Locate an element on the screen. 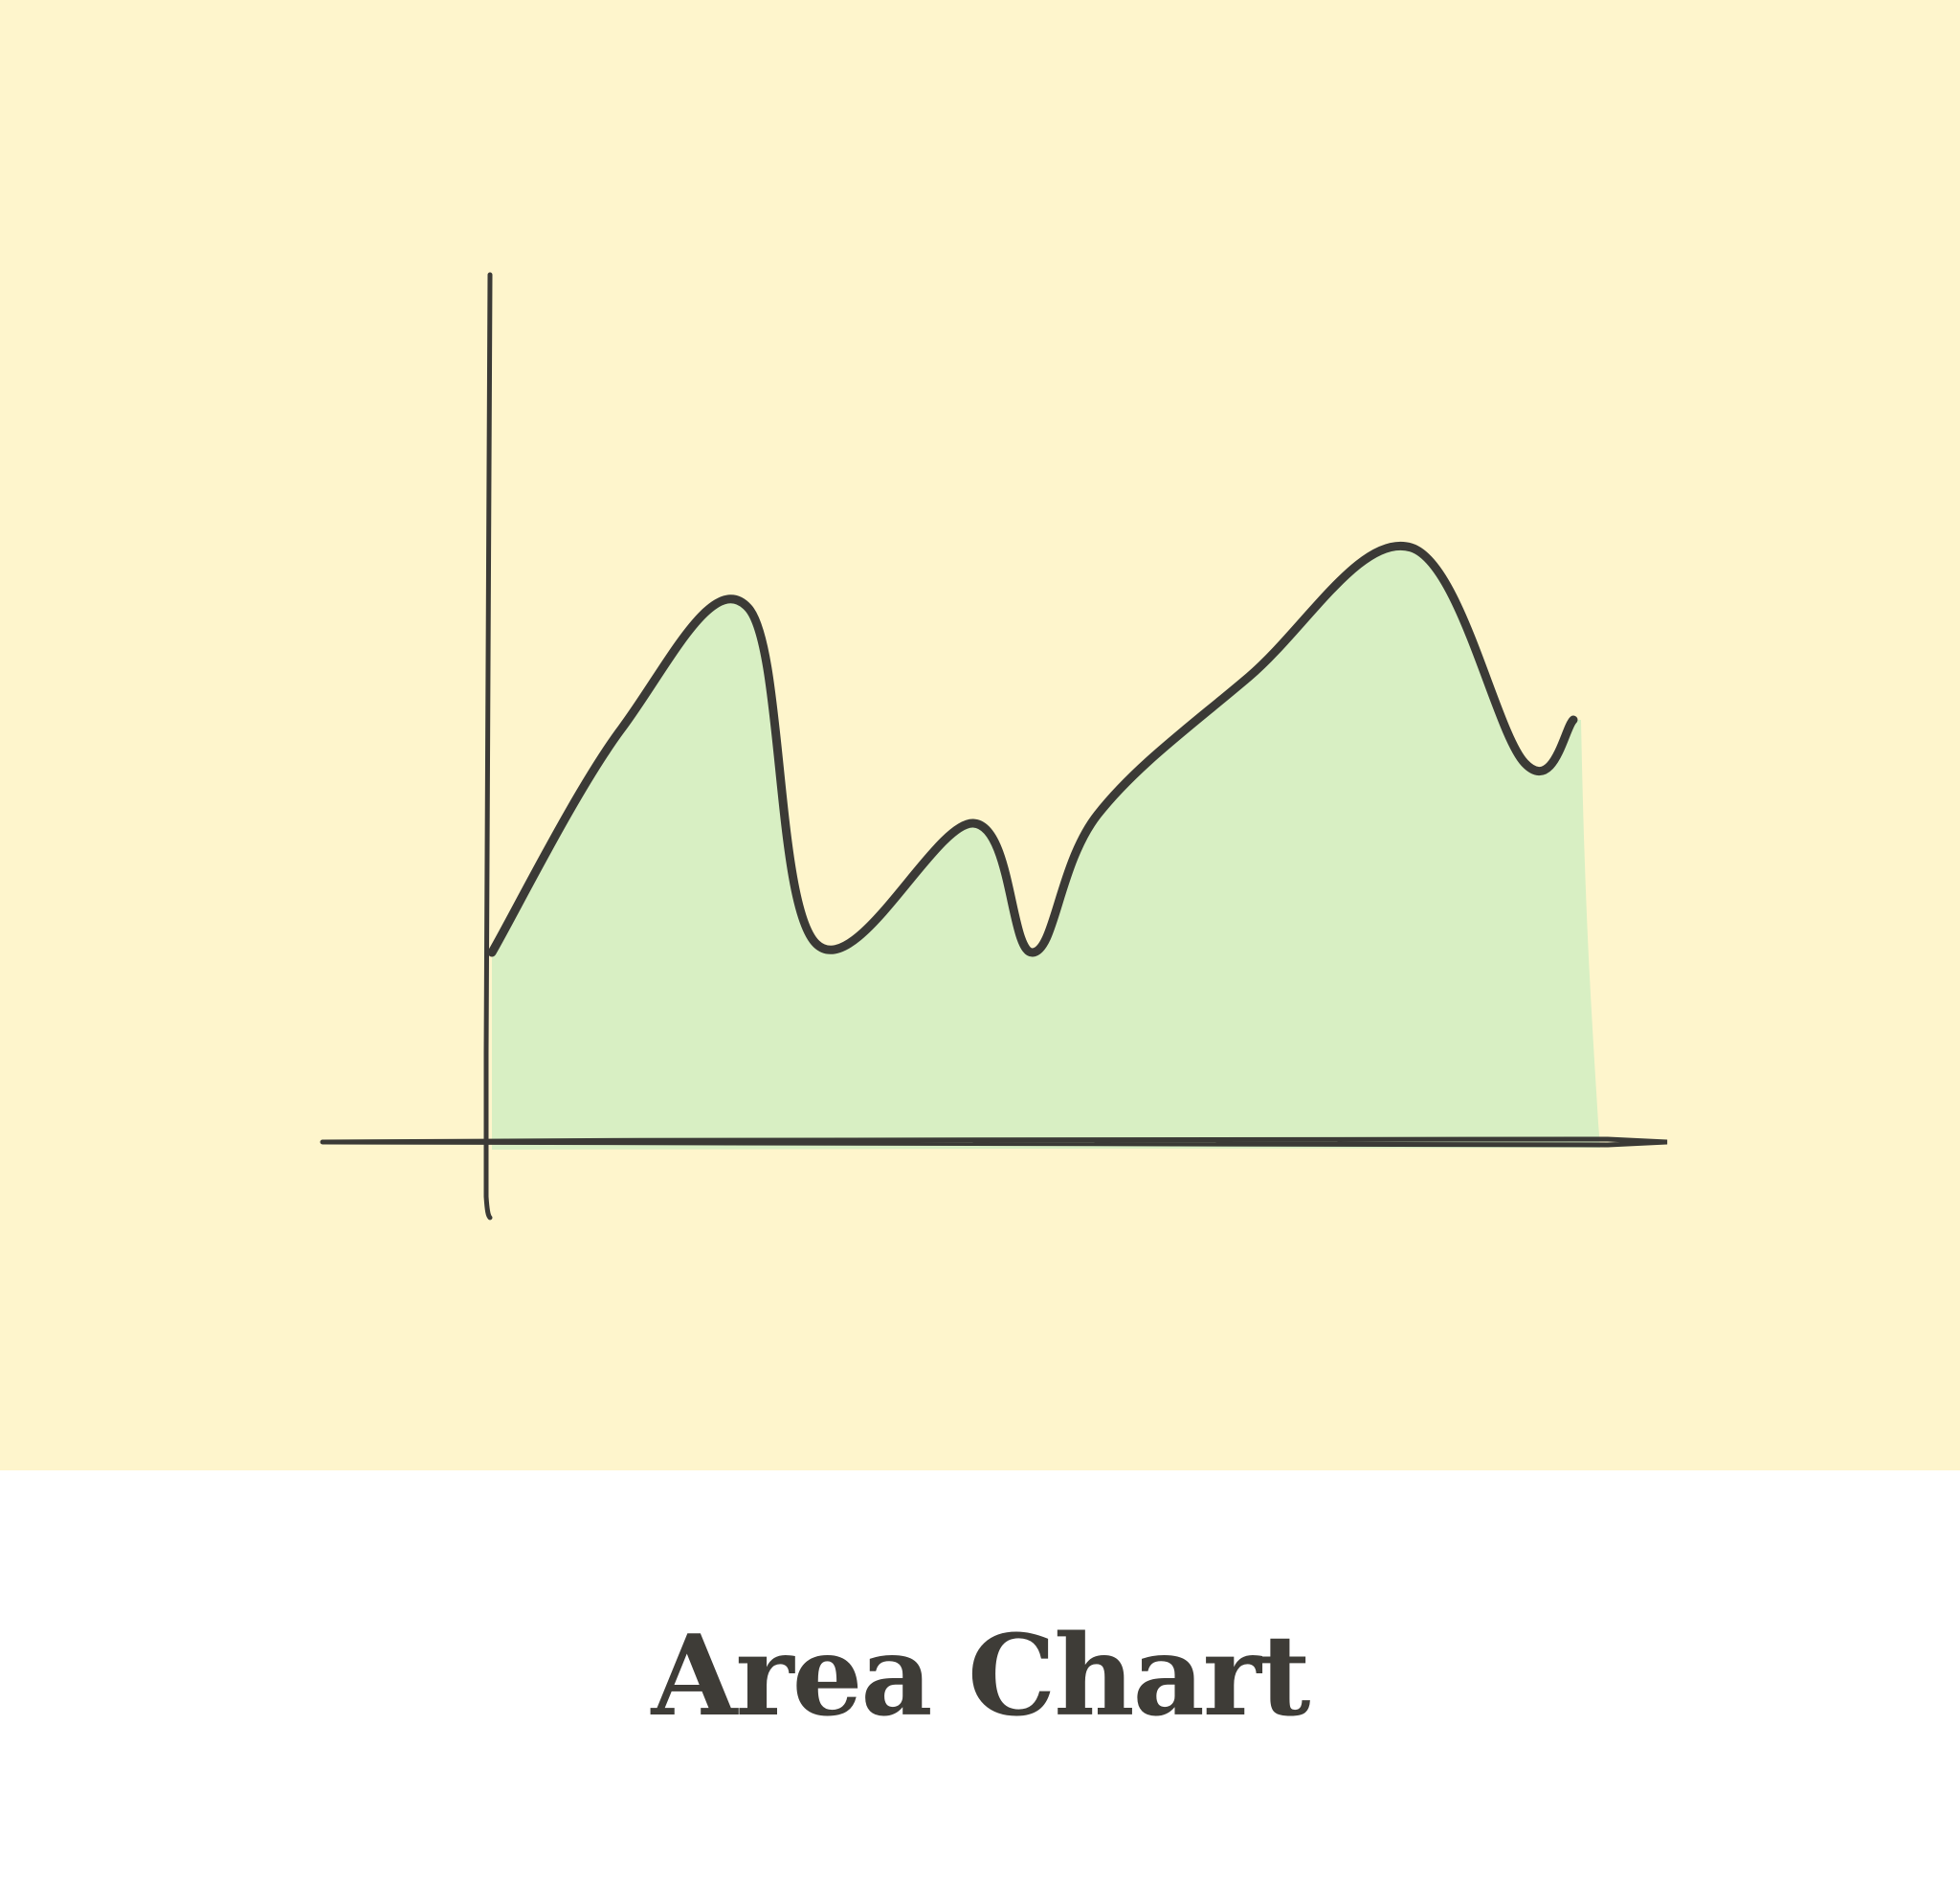  chart-type-title: Area Chart is located at coordinates (981, 1676).